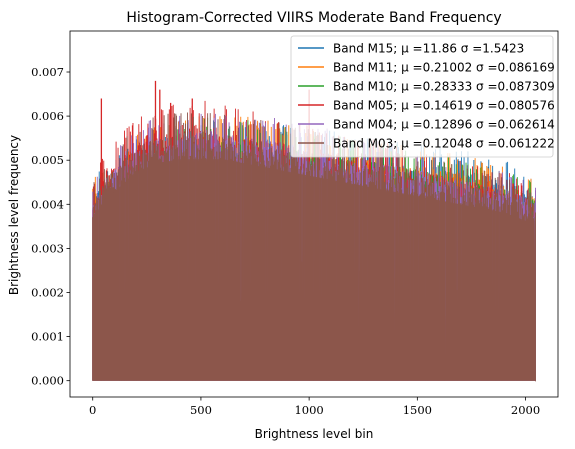 The height and width of the screenshot is (449, 575). What do you see at coordinates (444, 68) in the screenshot?
I see `legend-label: Band M11; μ =0.21002 σ =0.086169` at bounding box center [444, 68].